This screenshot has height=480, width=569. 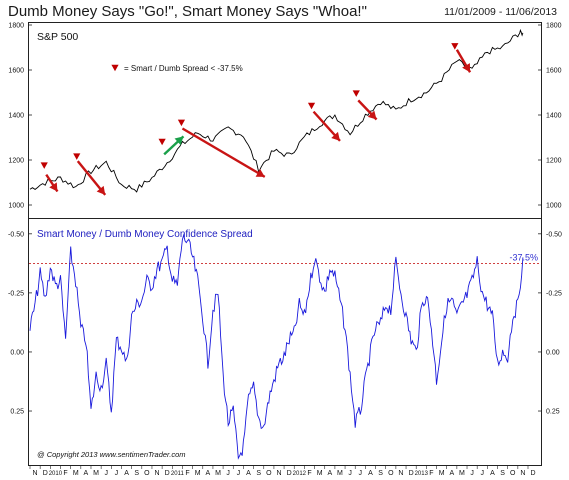 What do you see at coordinates (523, 257) in the screenshot?
I see `threshold-label: -37.5%` at bounding box center [523, 257].